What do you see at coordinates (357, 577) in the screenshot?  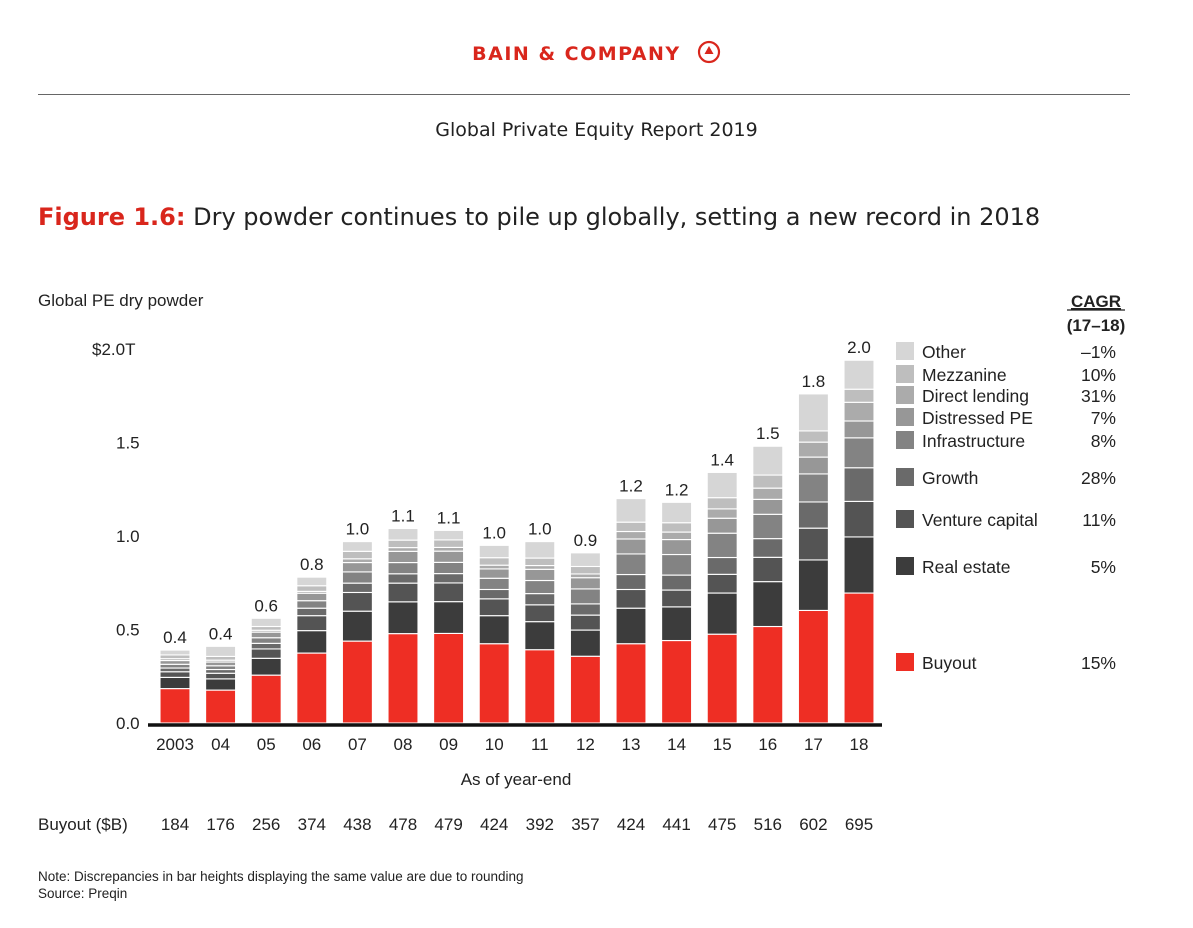 I see `bar-07-infrastructure` at bounding box center [357, 577].